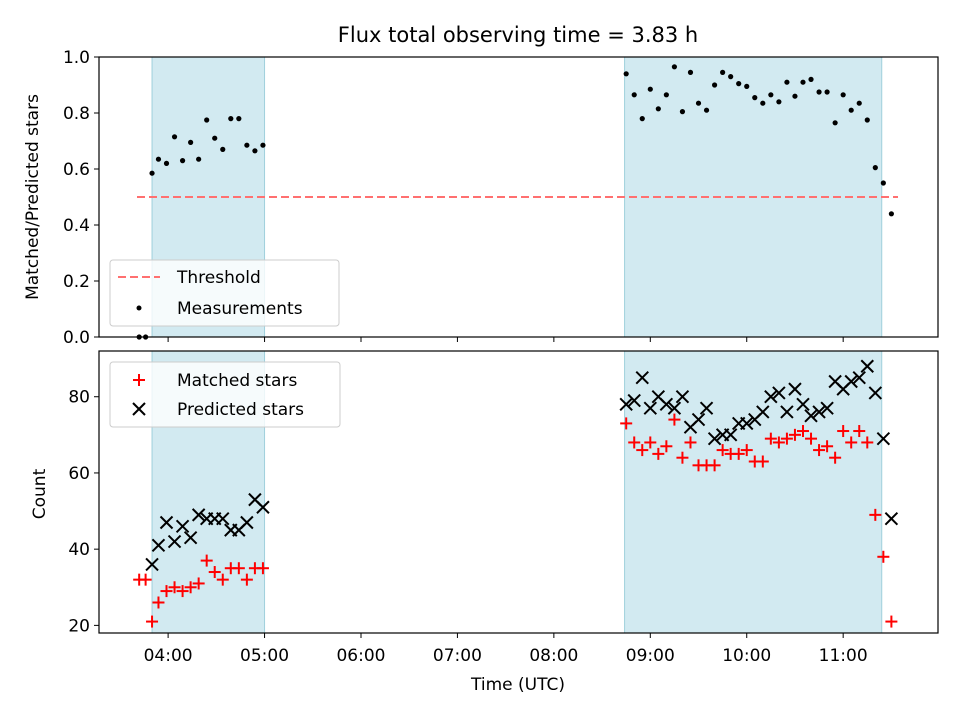  Describe the element at coordinates (843, 656) in the screenshot. I see `x-tick-label: 11:00` at that location.